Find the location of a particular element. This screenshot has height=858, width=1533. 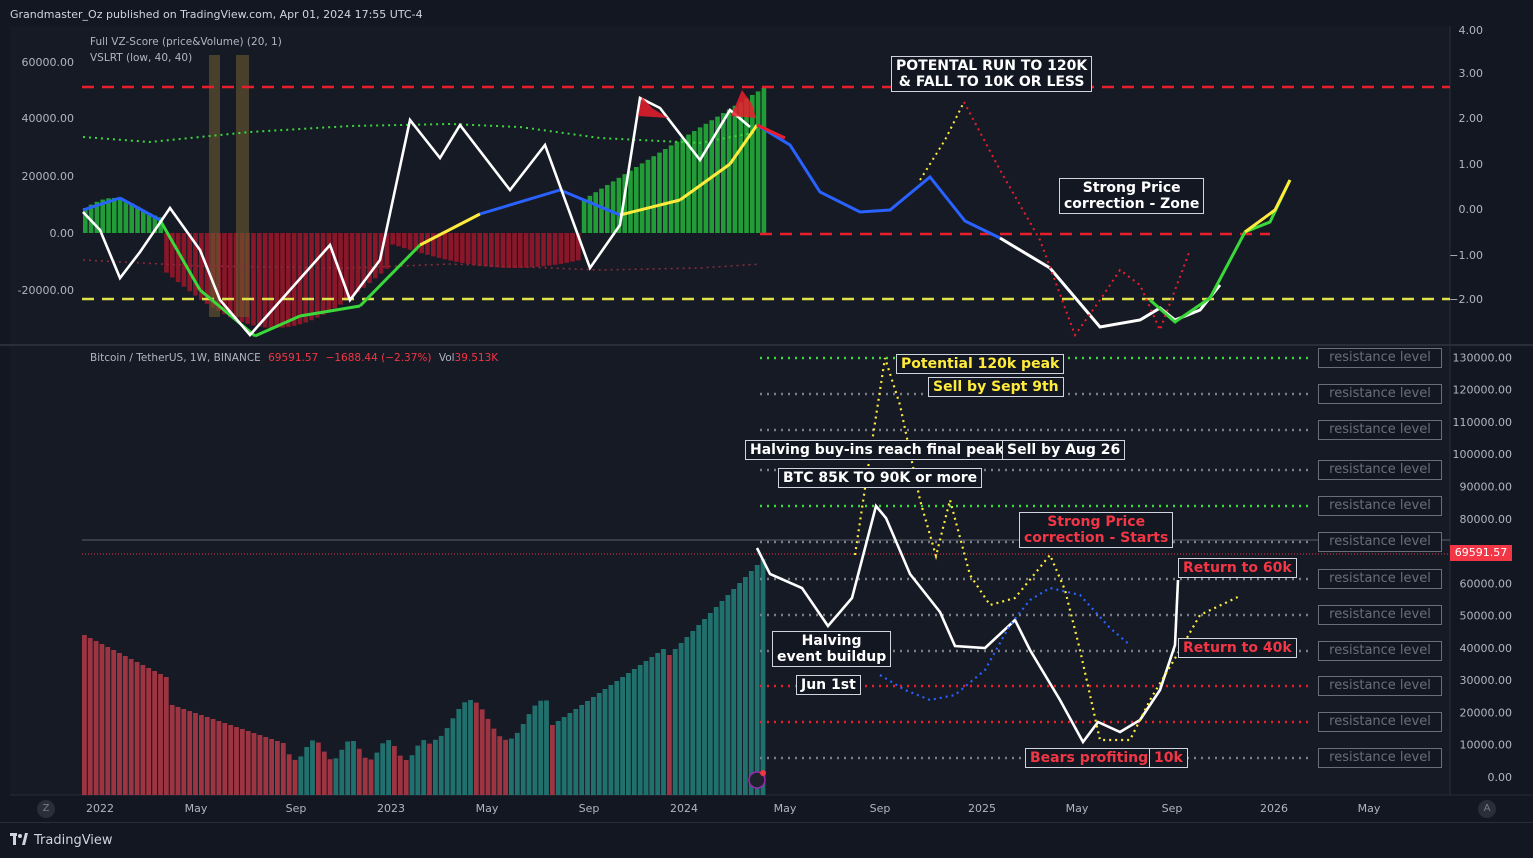

price-projection-line is located at coordinates (967, 624).